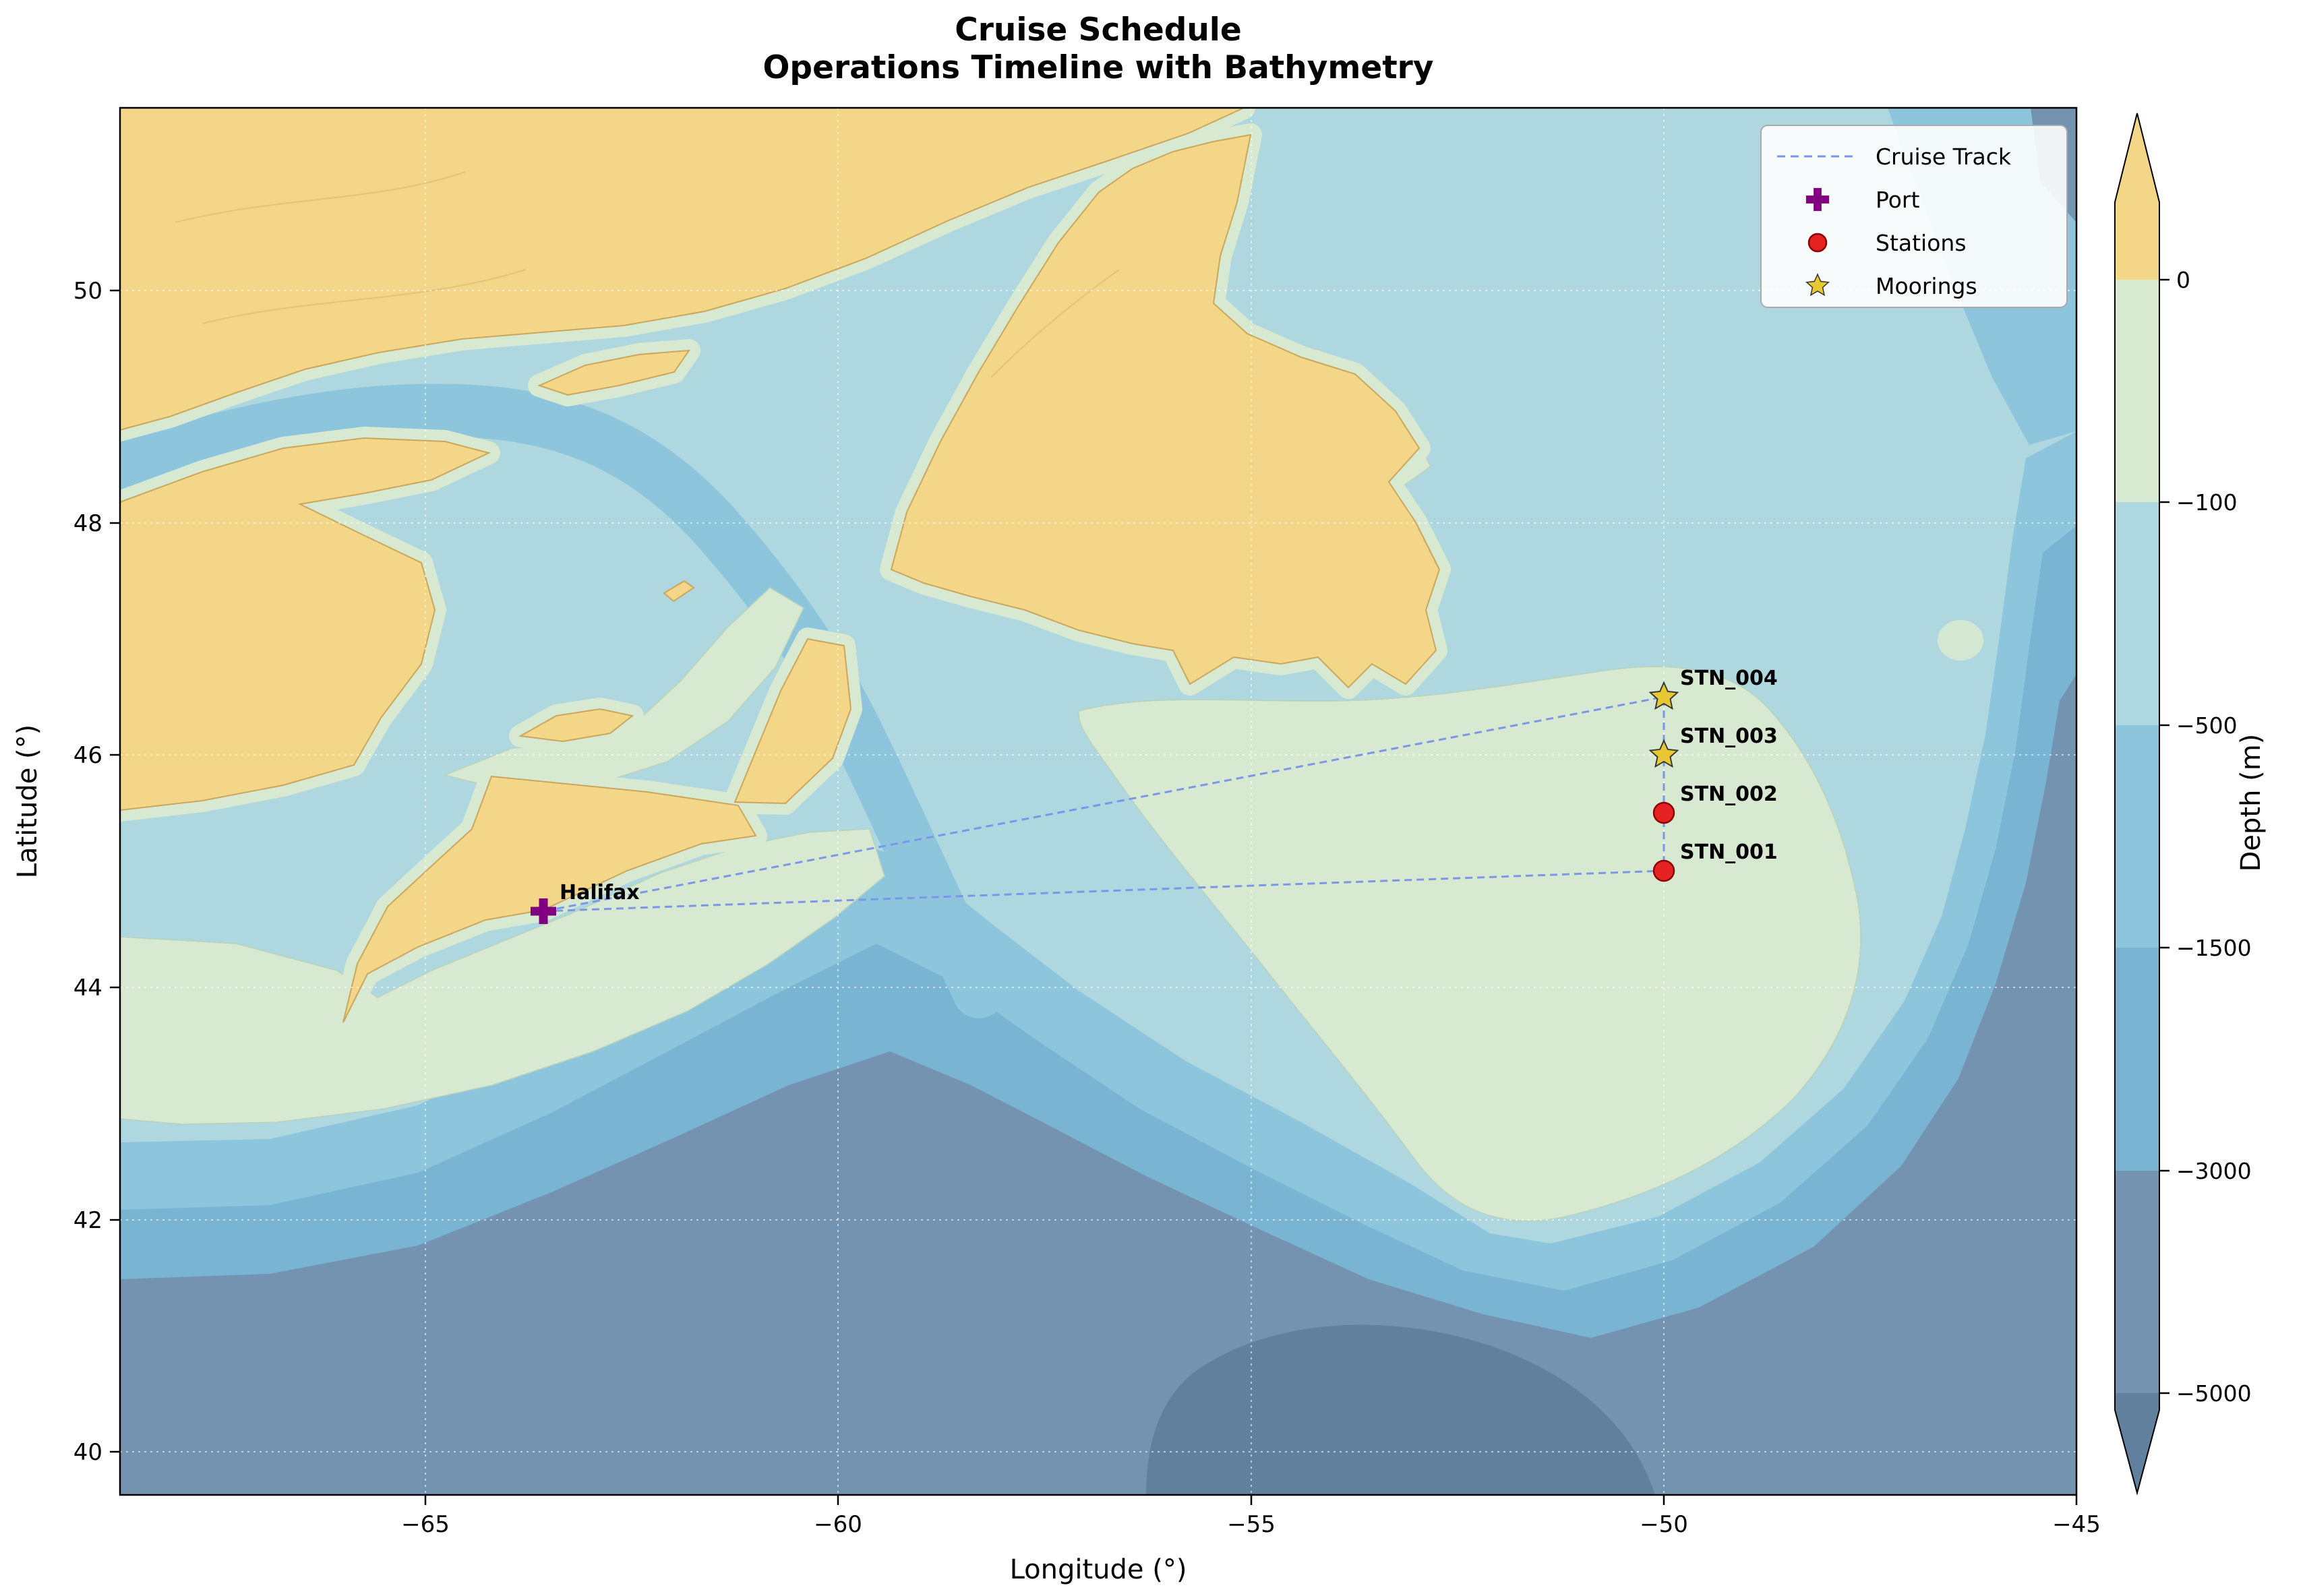 This screenshot has height=1596, width=2305. Describe the element at coordinates (1104, 804) in the screenshot. I see `cruise-track-line` at that location.